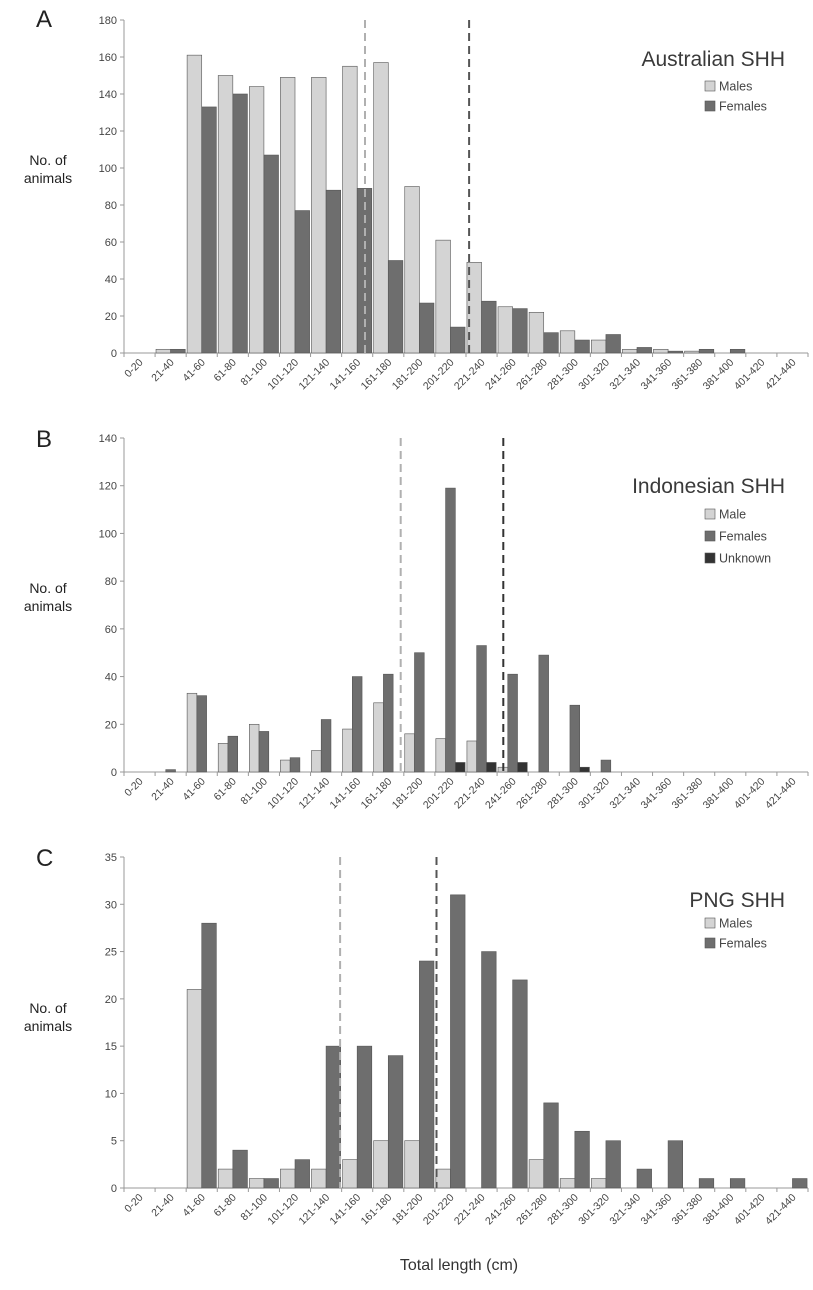 The height and width of the screenshot is (1290, 813). I want to click on y-tick-label: 15, so click(111, 1047).